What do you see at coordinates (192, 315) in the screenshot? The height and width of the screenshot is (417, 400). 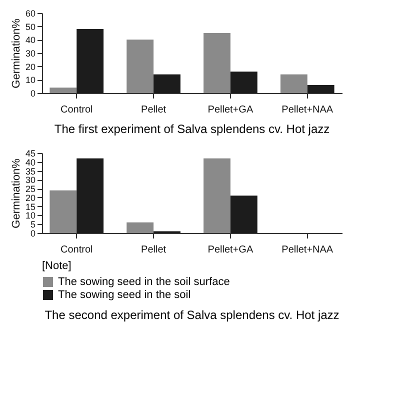 I see `text: The second experiment of Salva splendens cv. Hot jazz` at bounding box center [192, 315].